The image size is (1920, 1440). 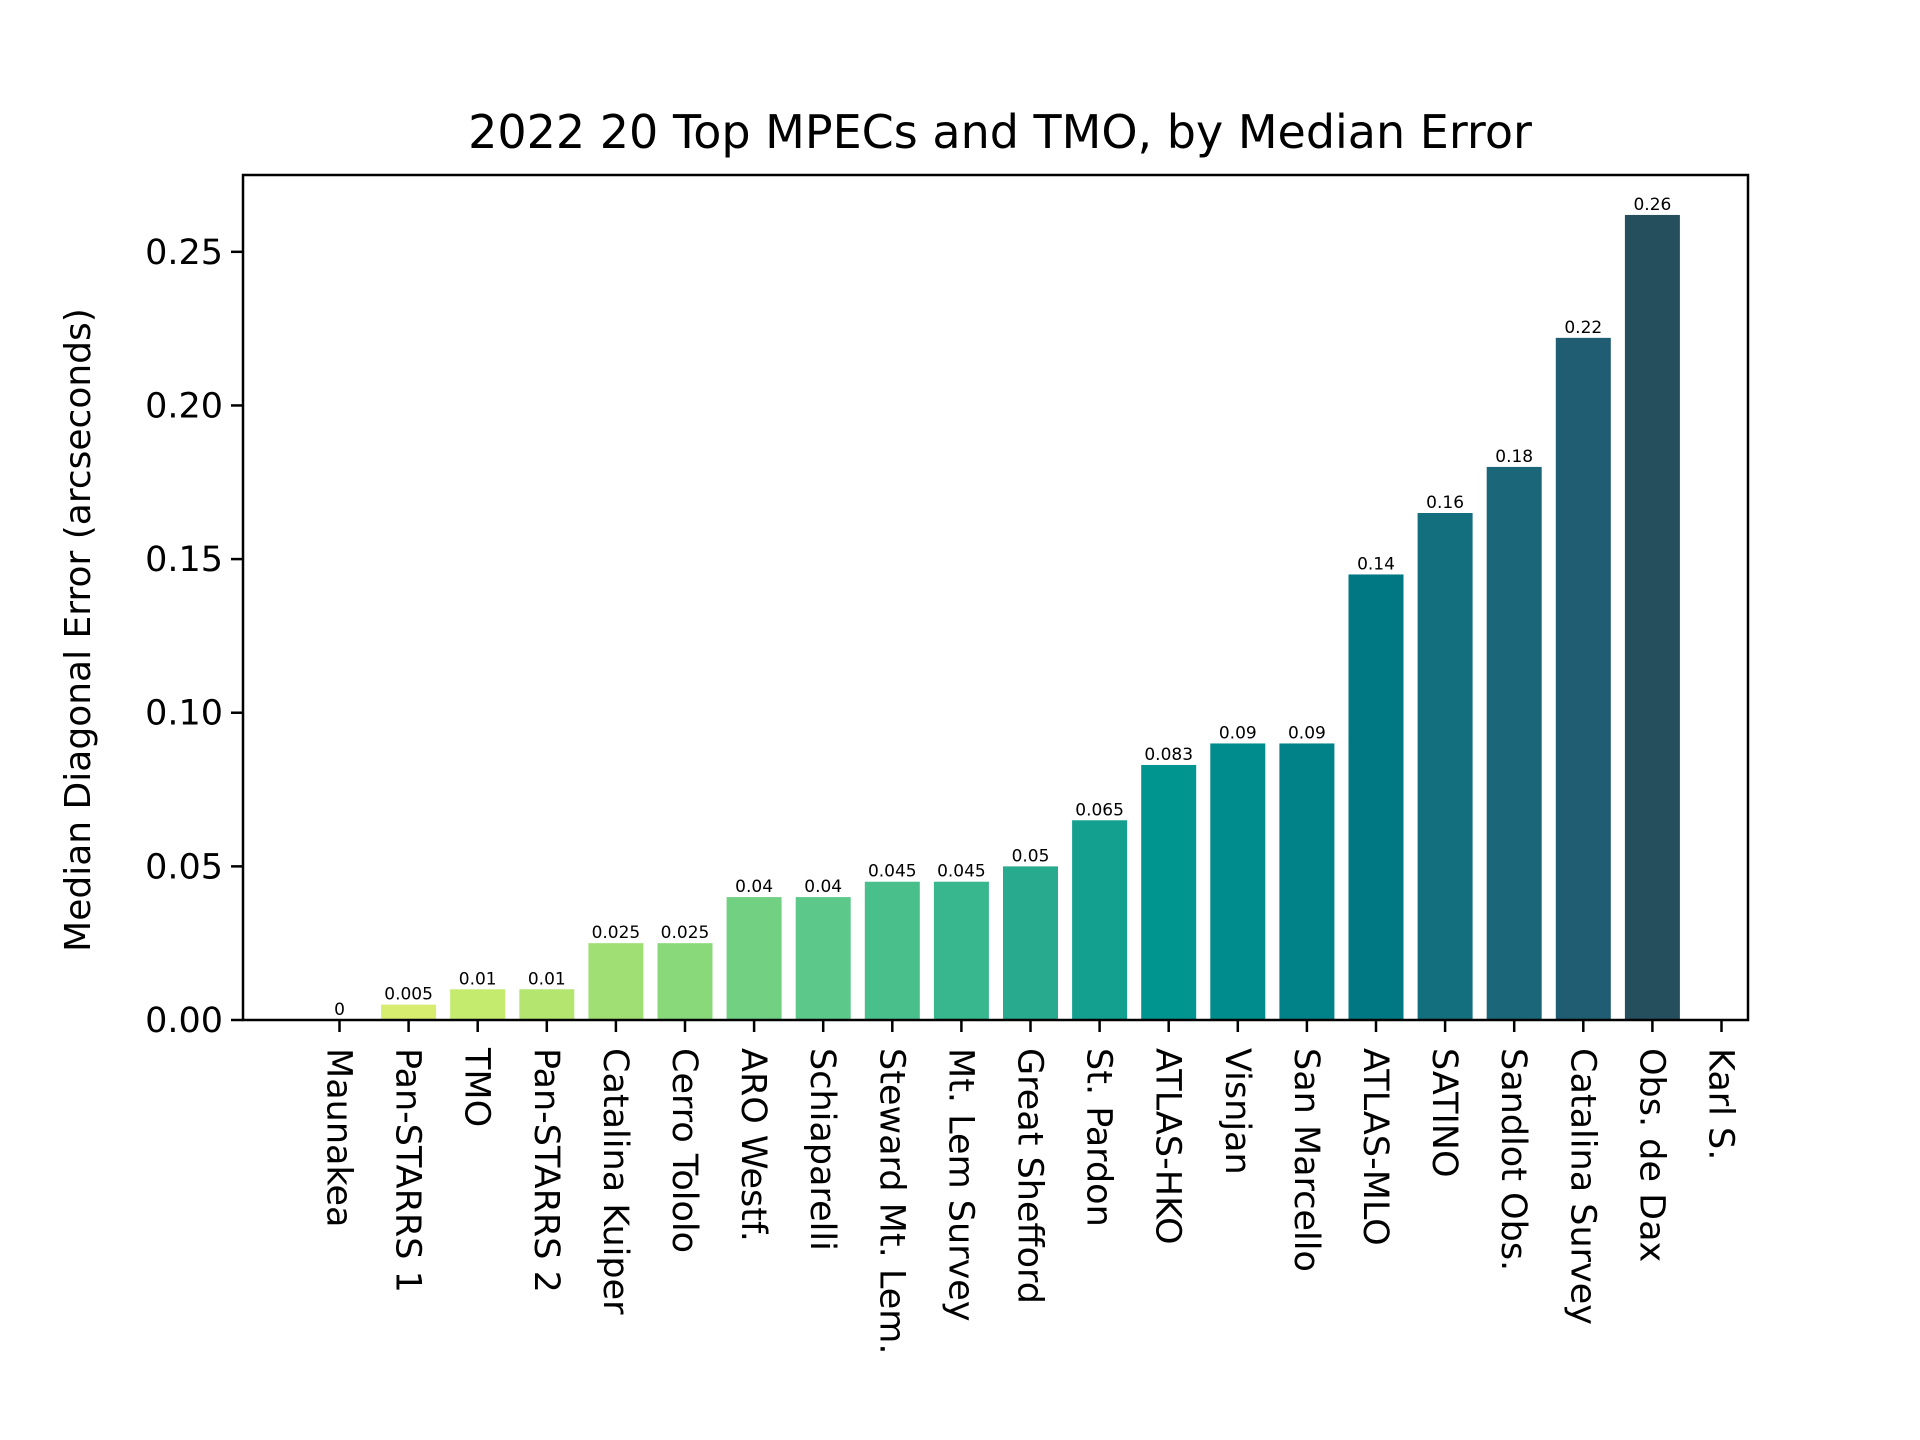 I want to click on bar-data-label: 0.18, so click(x=1514, y=457).